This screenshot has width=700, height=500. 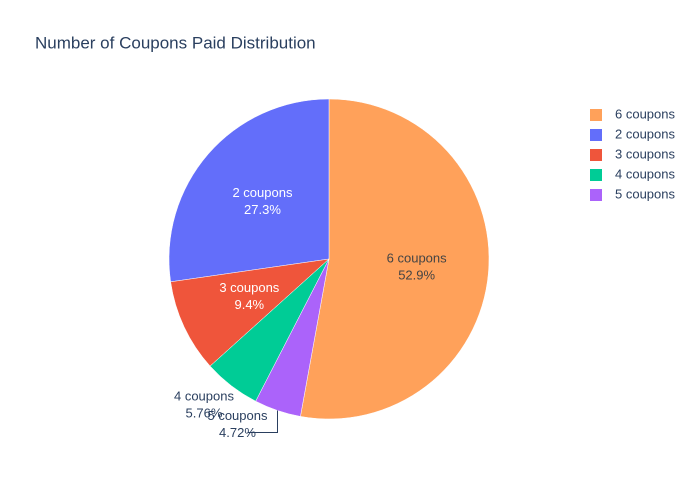 What do you see at coordinates (262, 192) in the screenshot?
I see `slice-label: 2 coupons` at bounding box center [262, 192].